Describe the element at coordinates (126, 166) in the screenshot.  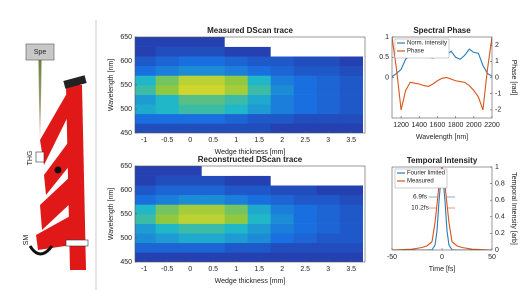
I see `y-tick-label: 650` at that location.